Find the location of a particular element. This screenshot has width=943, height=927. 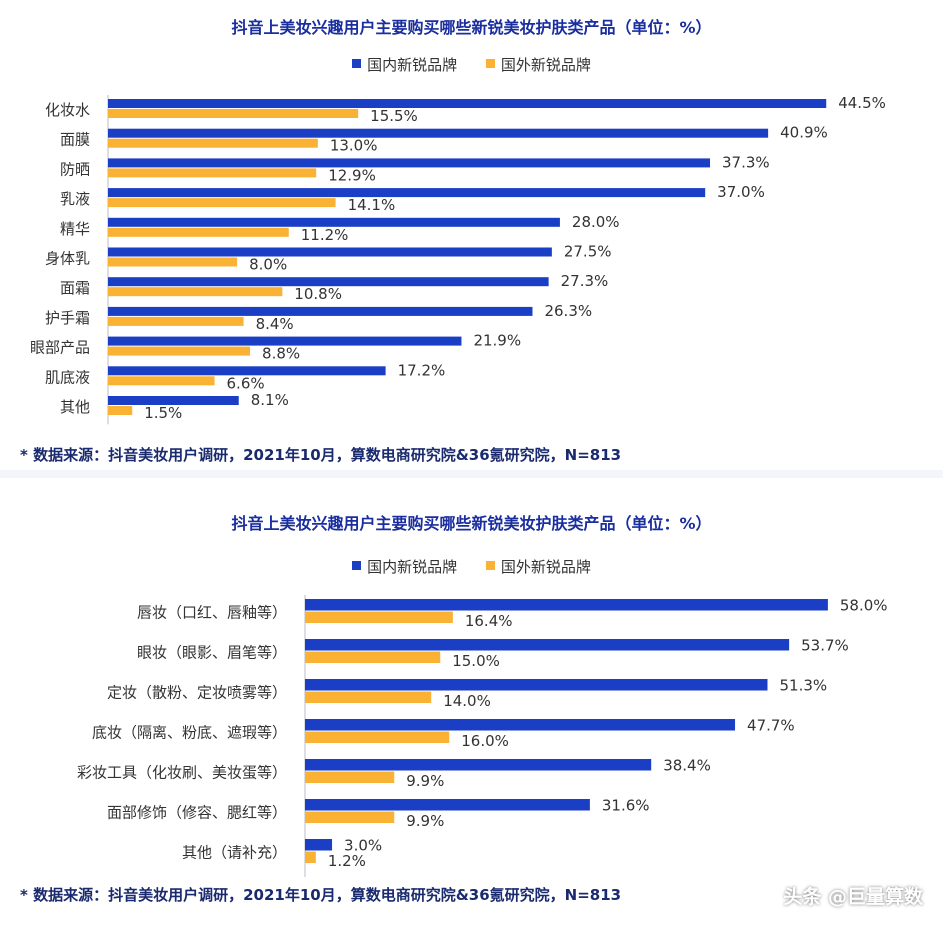

value-label-domestic: 21.9% is located at coordinates (497, 341).